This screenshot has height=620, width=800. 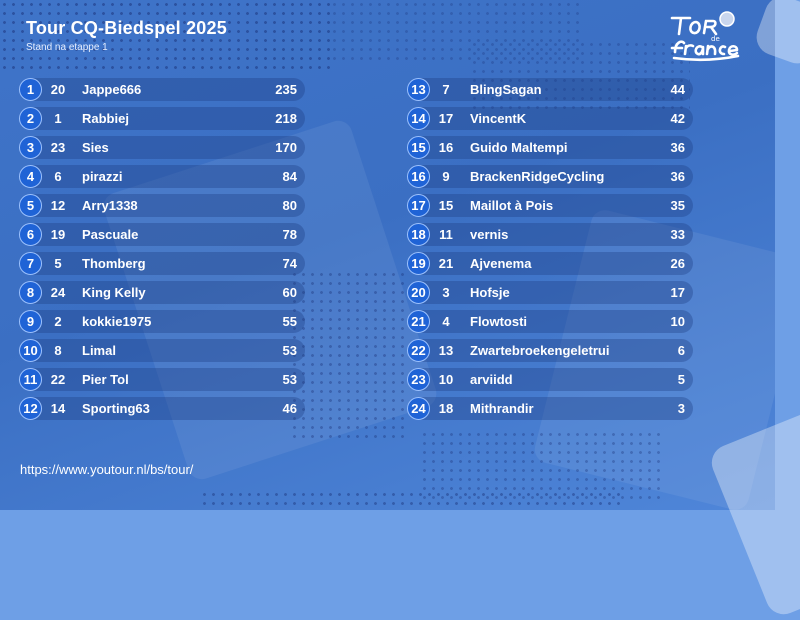 I want to click on standings-row: 20 3 Hofsje 17, so click(x=550, y=292).